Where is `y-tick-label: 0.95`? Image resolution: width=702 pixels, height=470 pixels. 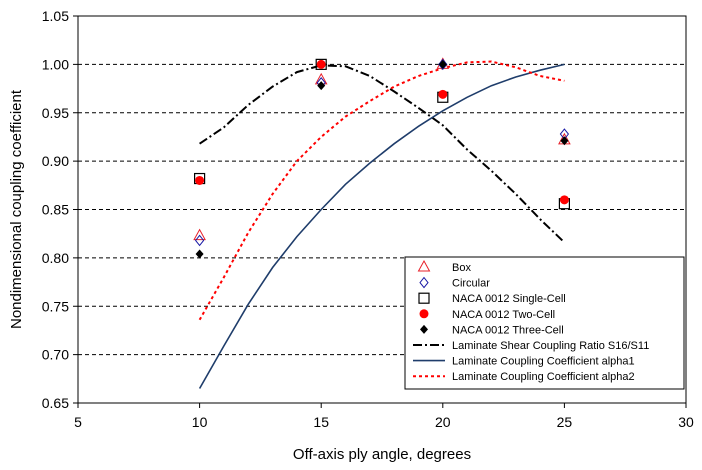
y-tick-label: 0.95 is located at coordinates (55, 113).